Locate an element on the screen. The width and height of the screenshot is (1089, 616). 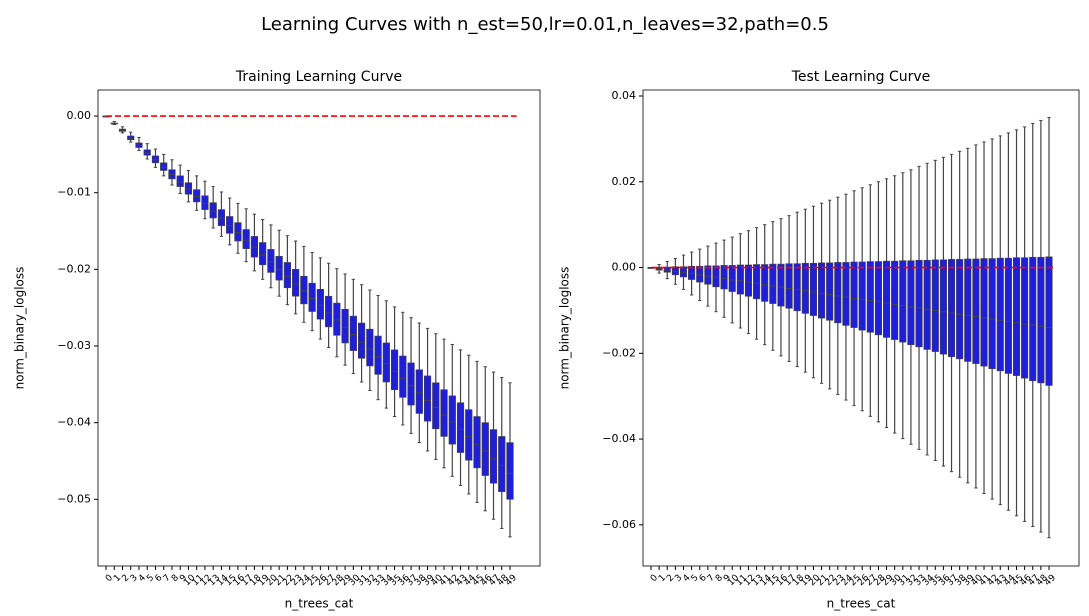
x-tick-label: 6 is located at coordinates (158, 578).